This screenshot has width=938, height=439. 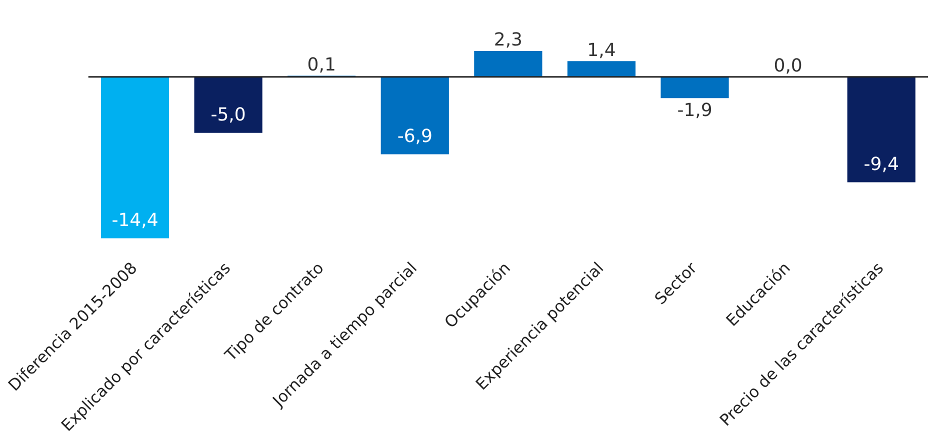 What do you see at coordinates (694, 110) in the screenshot?
I see `data-label: -1,9` at bounding box center [694, 110].